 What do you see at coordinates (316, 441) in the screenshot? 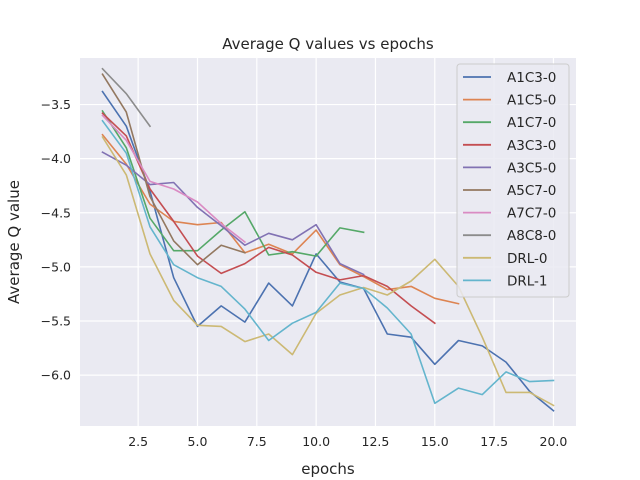
I see `x-tick-label: 10.0` at bounding box center [316, 441].